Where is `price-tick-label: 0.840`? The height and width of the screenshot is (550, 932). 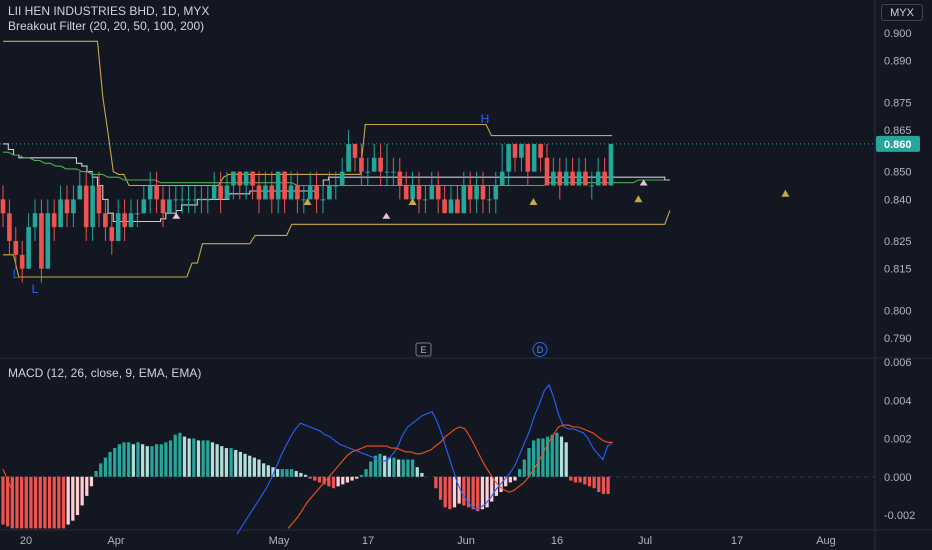 price-tick-label: 0.840 is located at coordinates (898, 200).